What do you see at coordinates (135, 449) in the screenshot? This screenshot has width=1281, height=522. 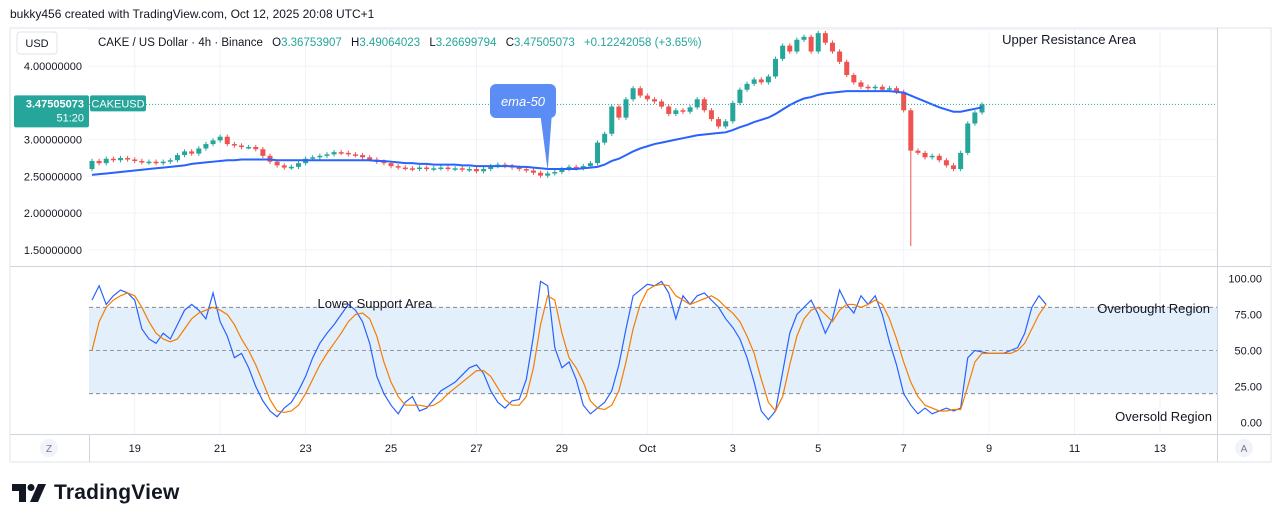 I see `time-tick-label: 19` at bounding box center [135, 449].